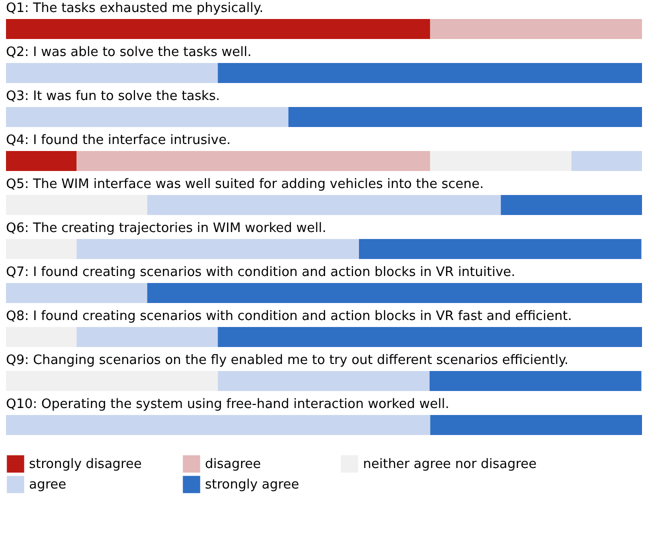 This screenshot has height=537, width=650. I want to click on legend-label: strongly disagree, so click(85, 464).